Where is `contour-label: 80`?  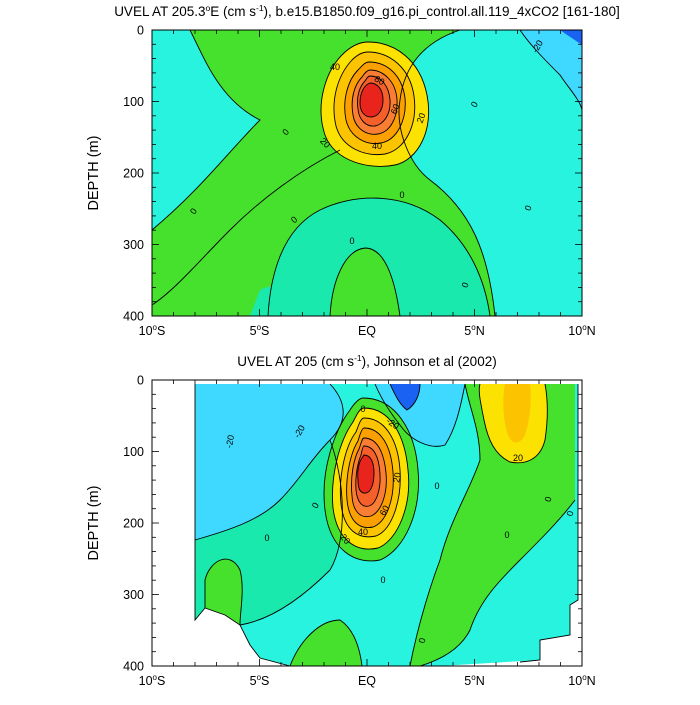 contour-label: 80 is located at coordinates (380, 81).